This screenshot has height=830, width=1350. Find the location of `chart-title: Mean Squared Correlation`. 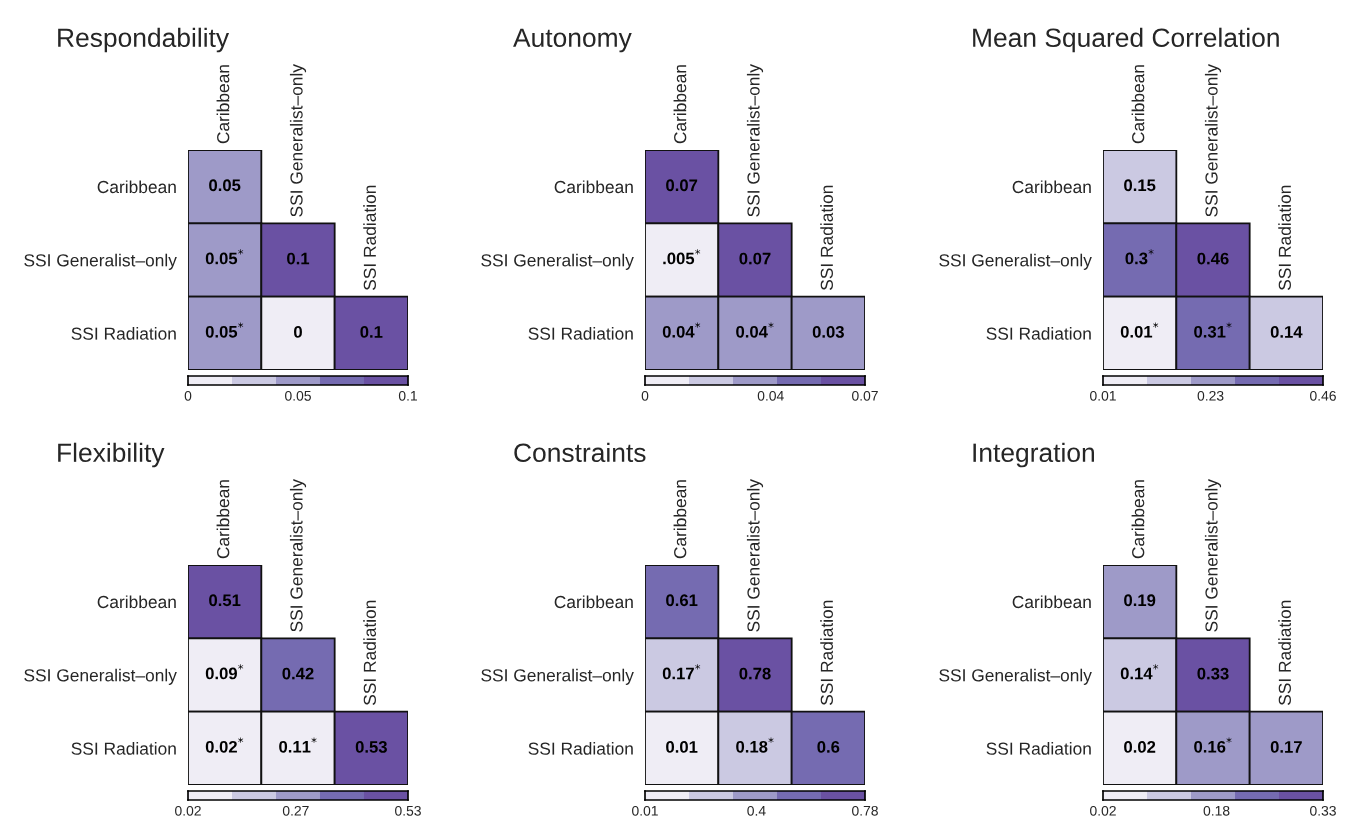

chart-title: Mean Squared Correlation is located at coordinates (1126, 40).